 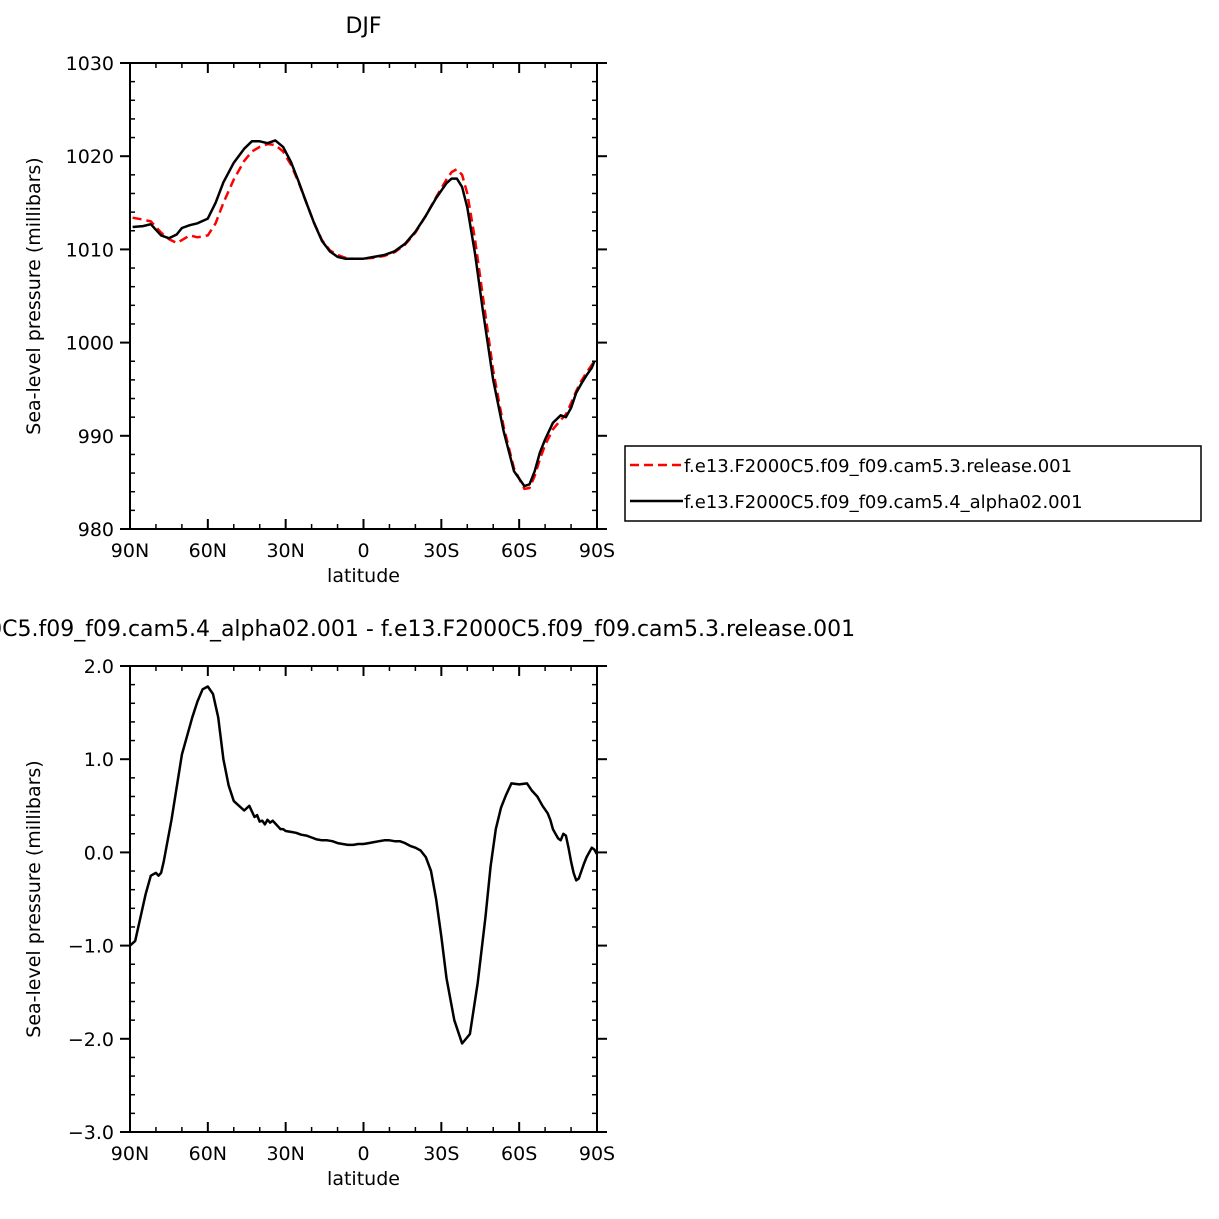 What do you see at coordinates (363, 26) in the screenshot?
I see `chart-title: DJF` at bounding box center [363, 26].